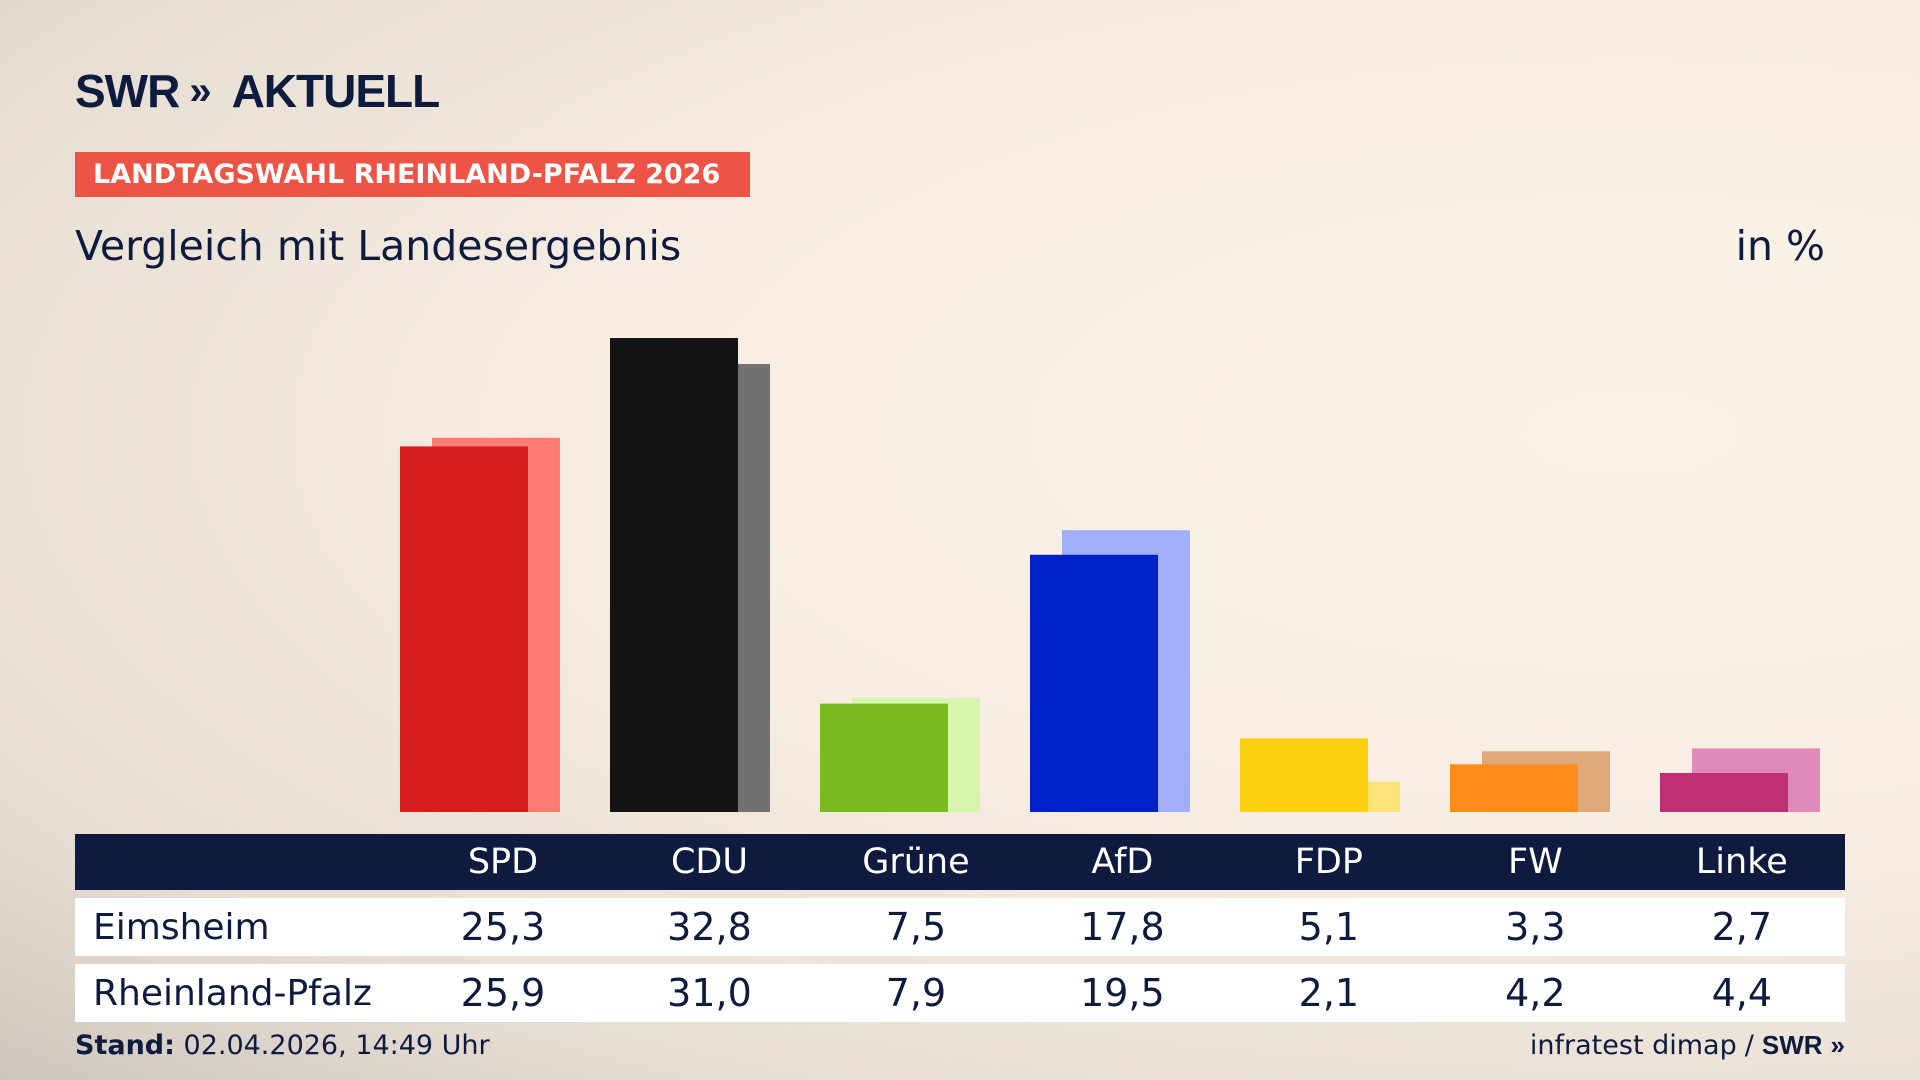  What do you see at coordinates (674, 575) in the screenshot?
I see `bar-cdu-eimsheim` at bounding box center [674, 575].